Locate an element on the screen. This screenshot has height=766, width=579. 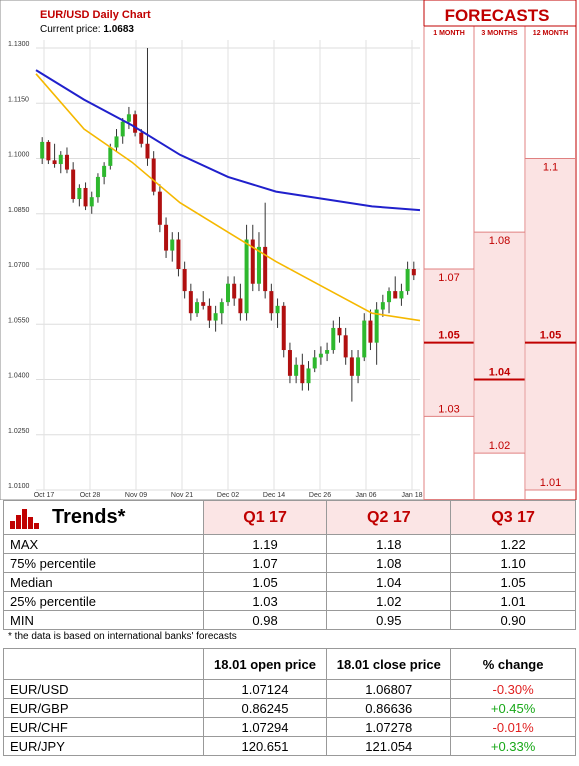
header-open: 18.01 open price is located at coordinates (265, 664).